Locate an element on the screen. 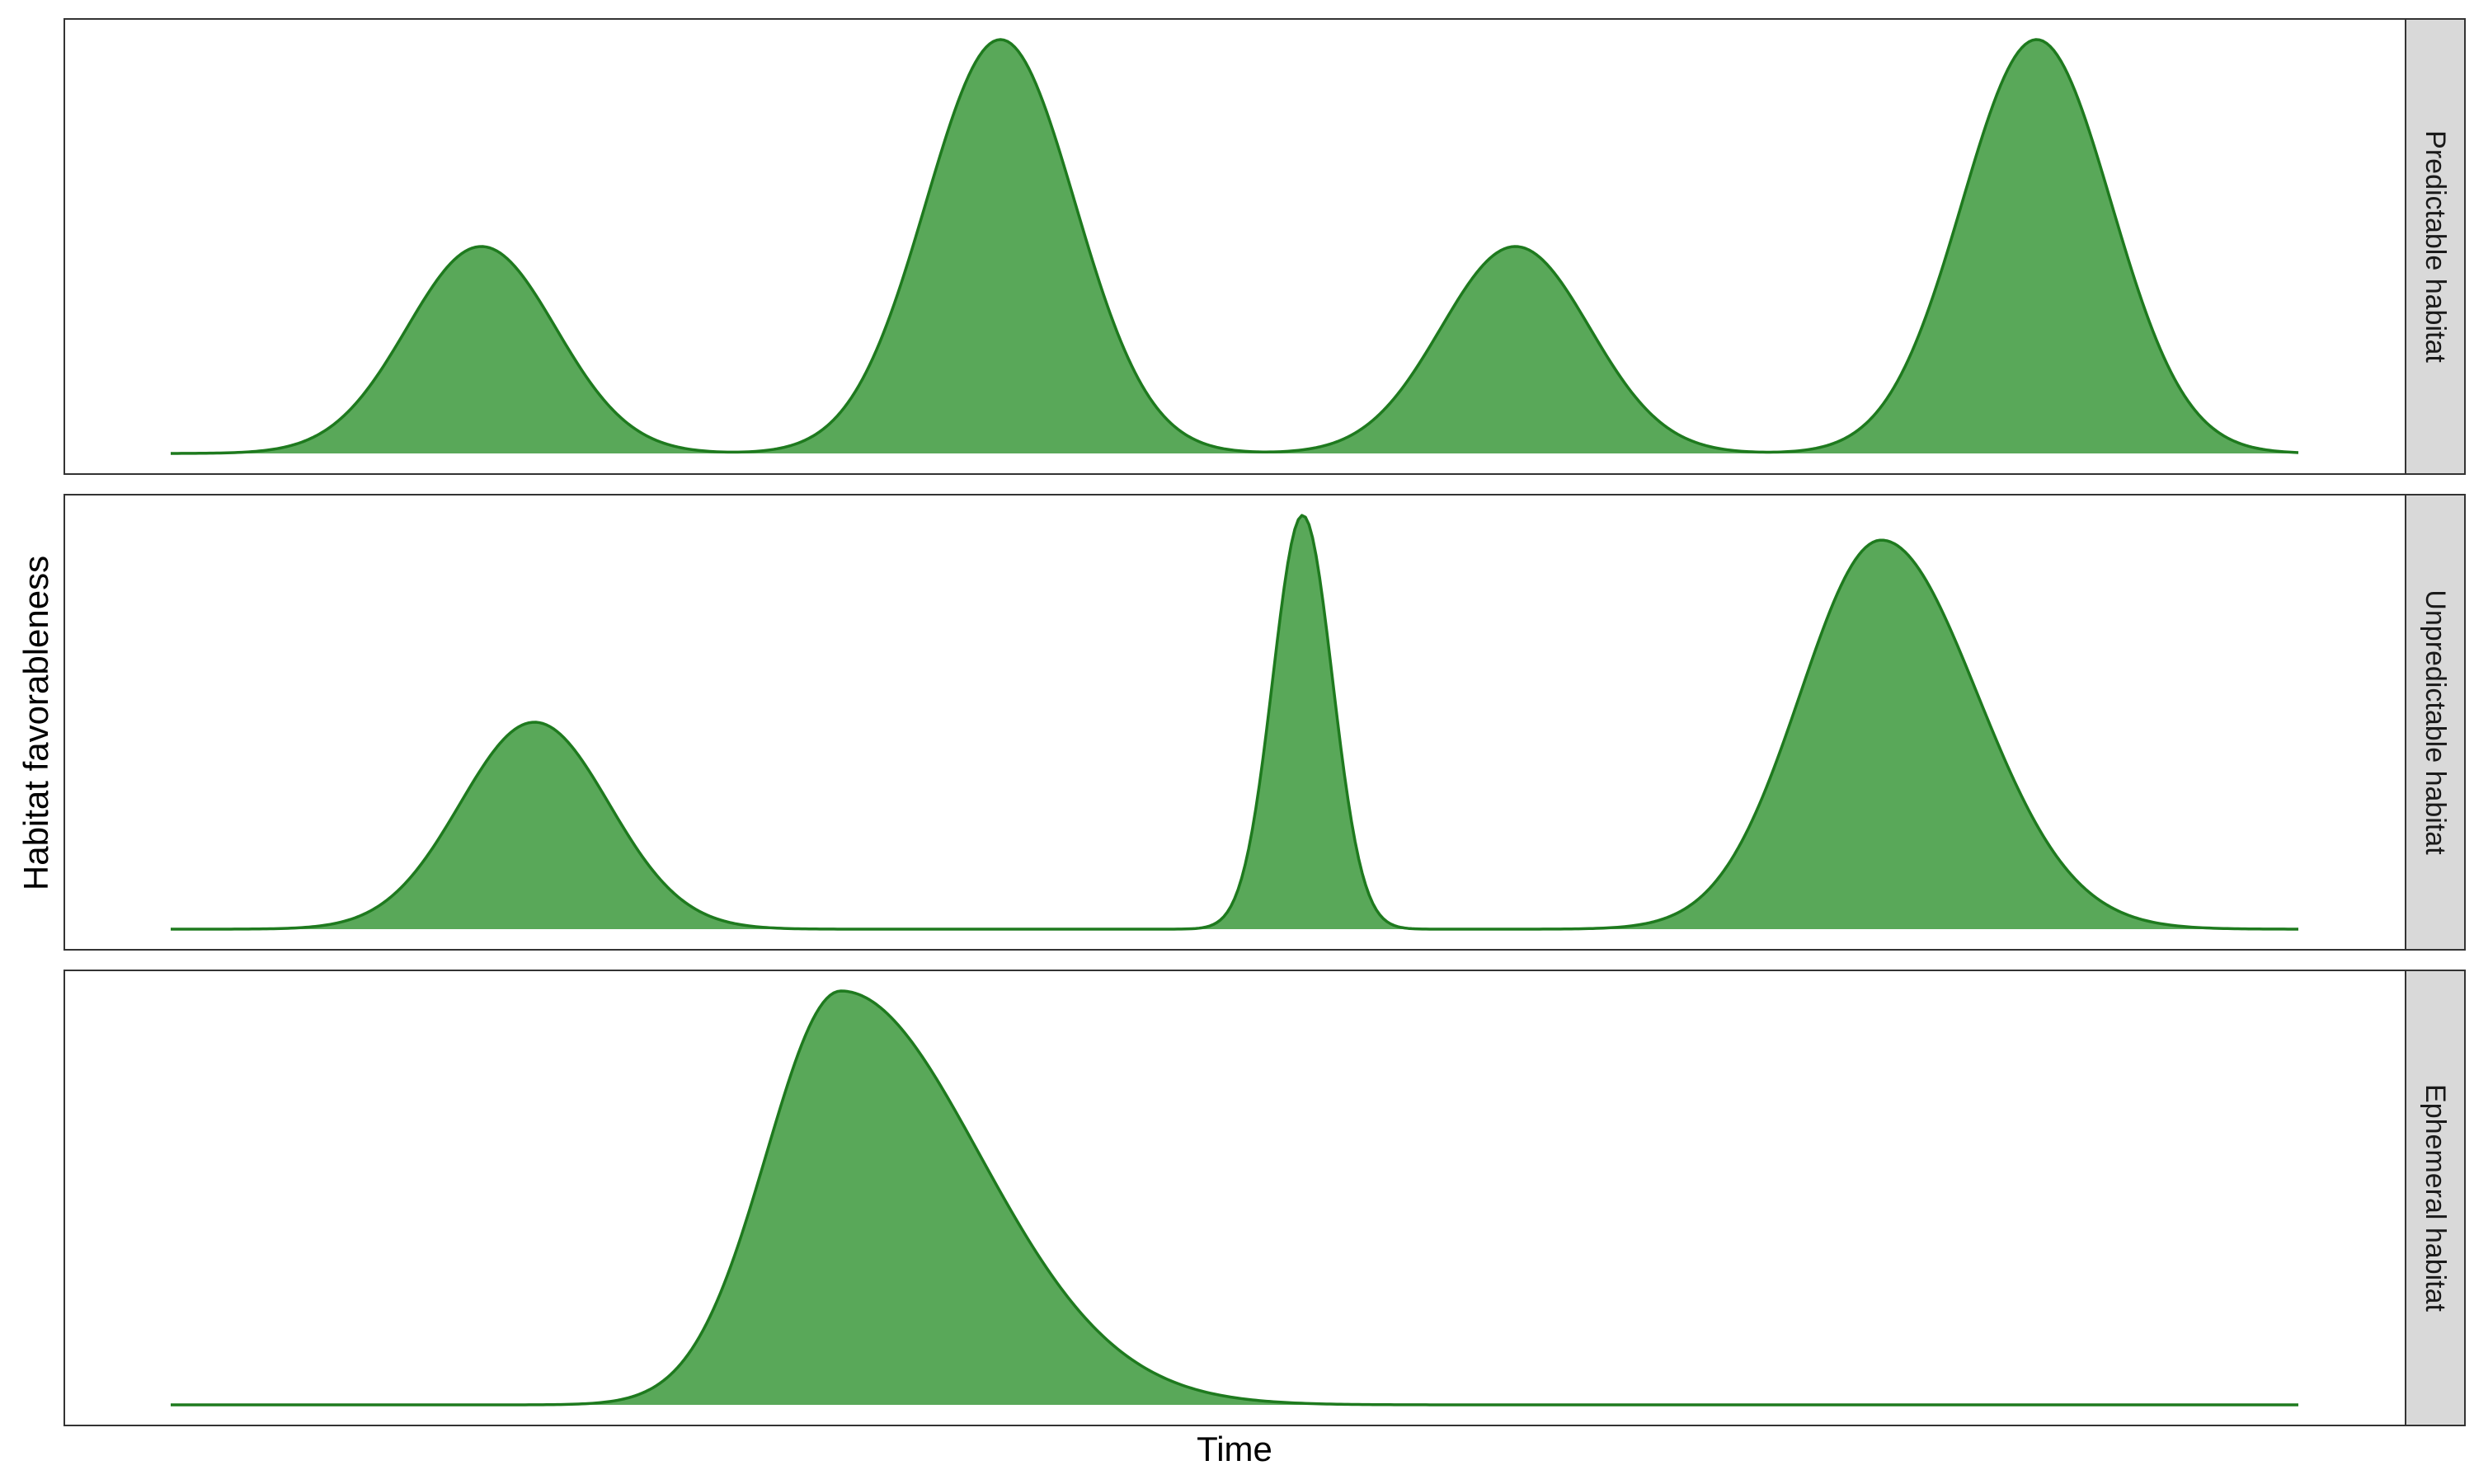 This screenshot has height=1484, width=2474. y-axis-title: Habitat favorableness is located at coordinates (35, 723).